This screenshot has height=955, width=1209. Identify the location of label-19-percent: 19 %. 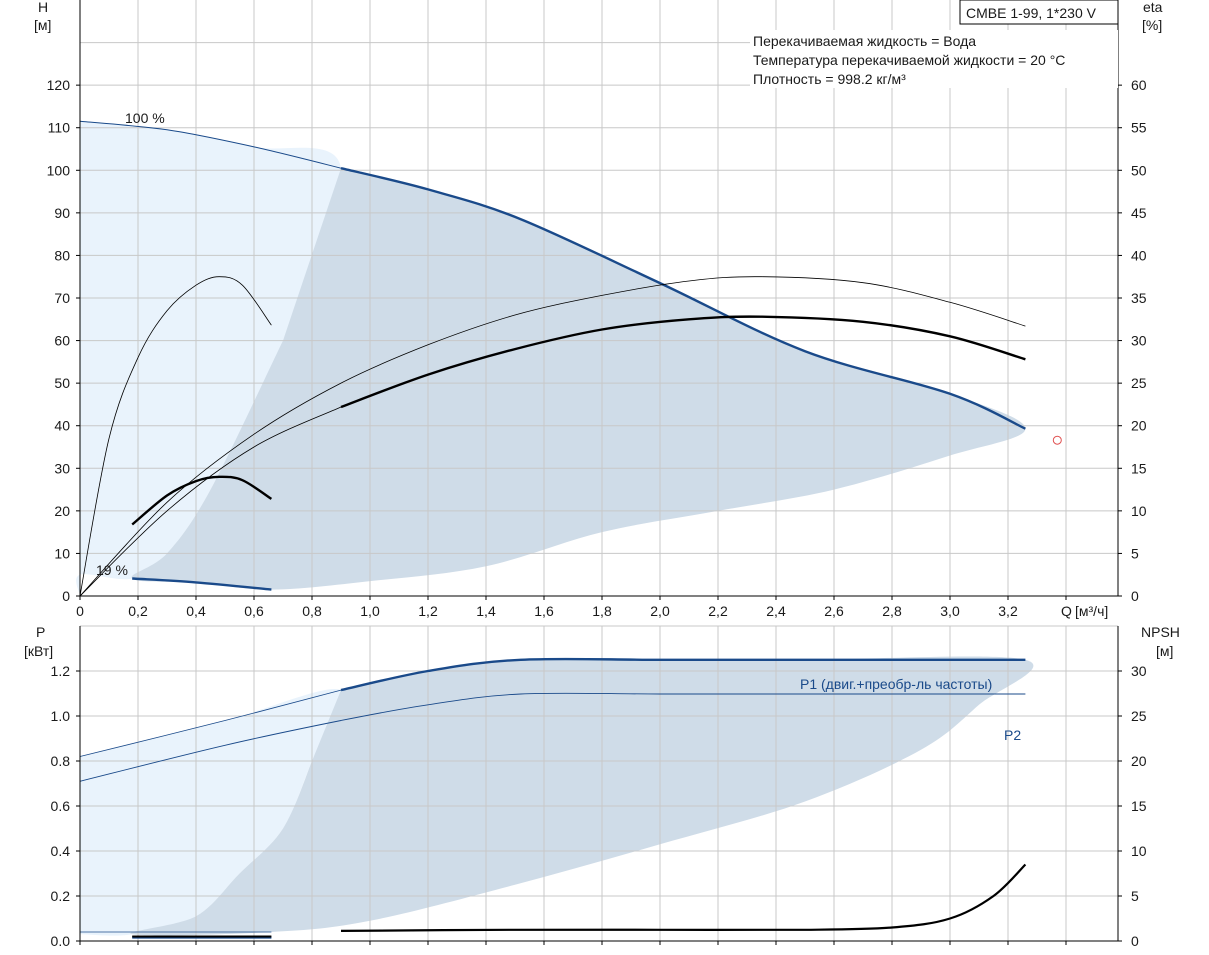
(112, 570).